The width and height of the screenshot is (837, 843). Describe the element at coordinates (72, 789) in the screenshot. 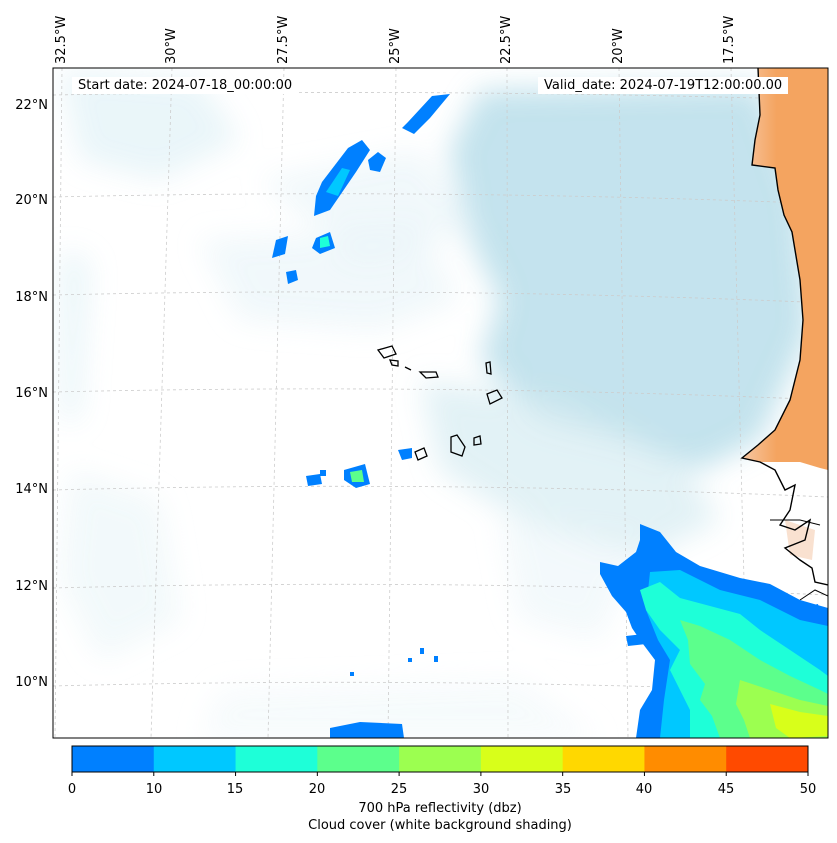

I see `colorbar-tick-label-0: 0` at that location.